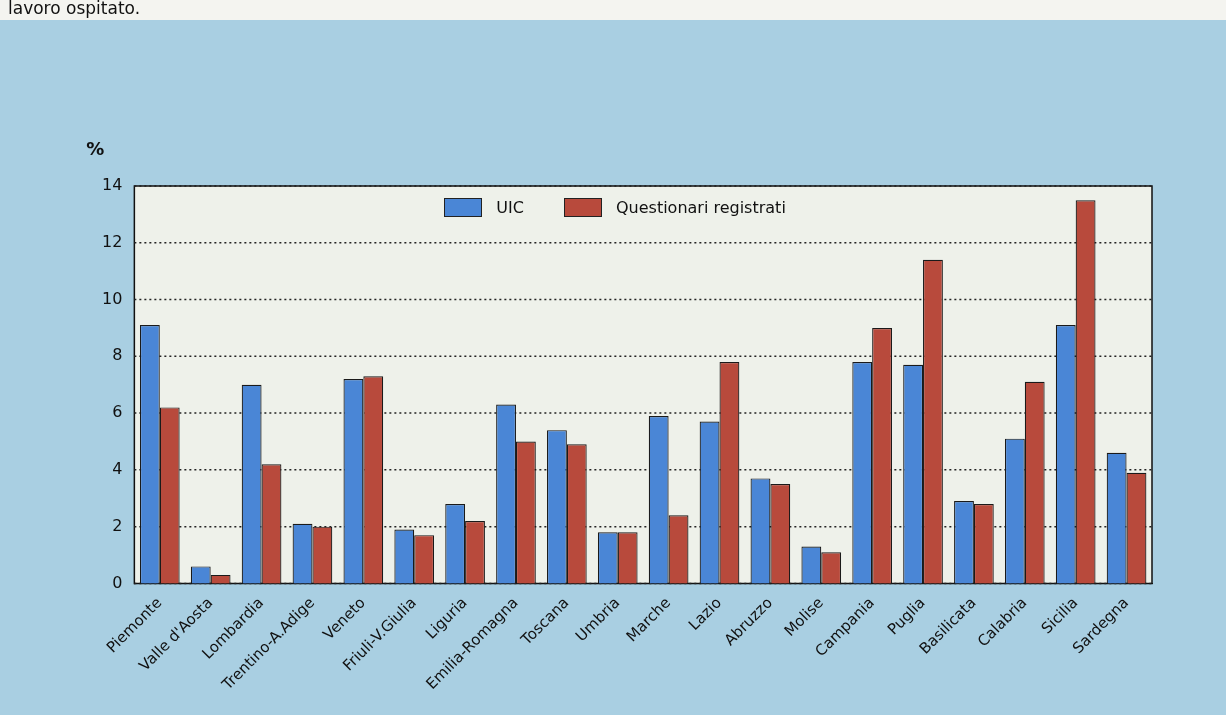 This screenshot has height=715, width=1226. I want to click on y-axis-title: %, so click(95, 148).